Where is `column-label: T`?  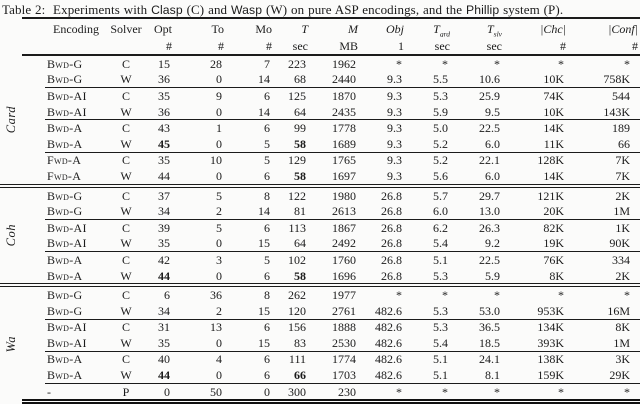
column-label: T is located at coordinates (304, 28).